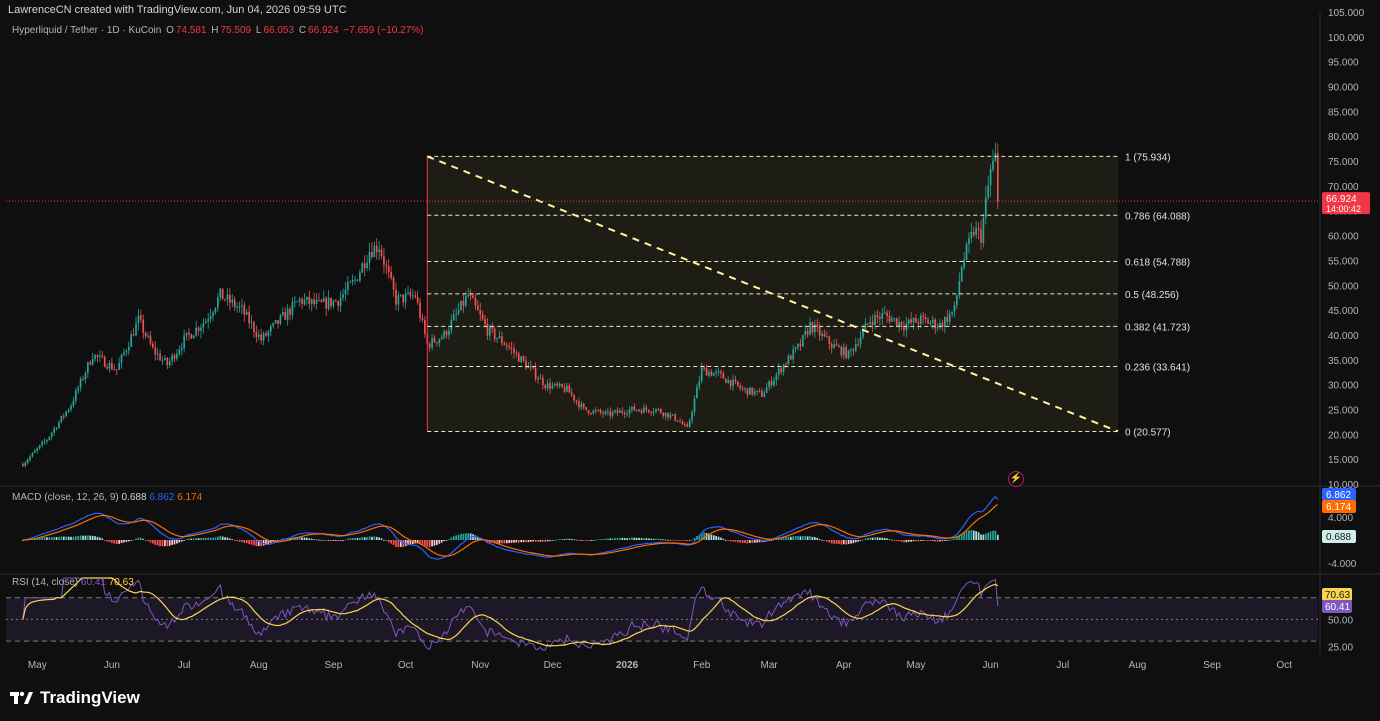  What do you see at coordinates (844, 665) in the screenshot?
I see `time-axis-label: Apr` at bounding box center [844, 665].